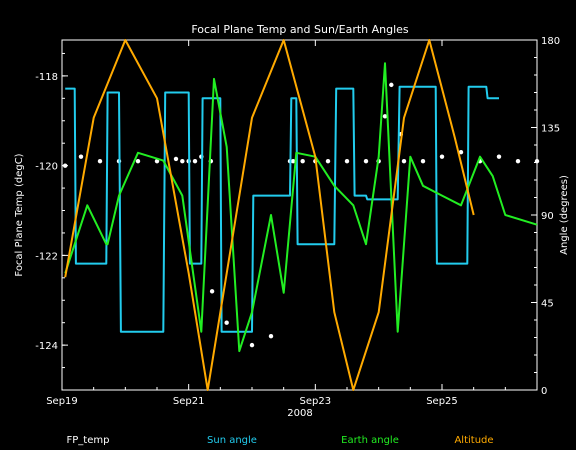 The image size is (576, 450). Describe the element at coordinates (232, 440) in the screenshot. I see `legend-entry: Sun angle` at that location.